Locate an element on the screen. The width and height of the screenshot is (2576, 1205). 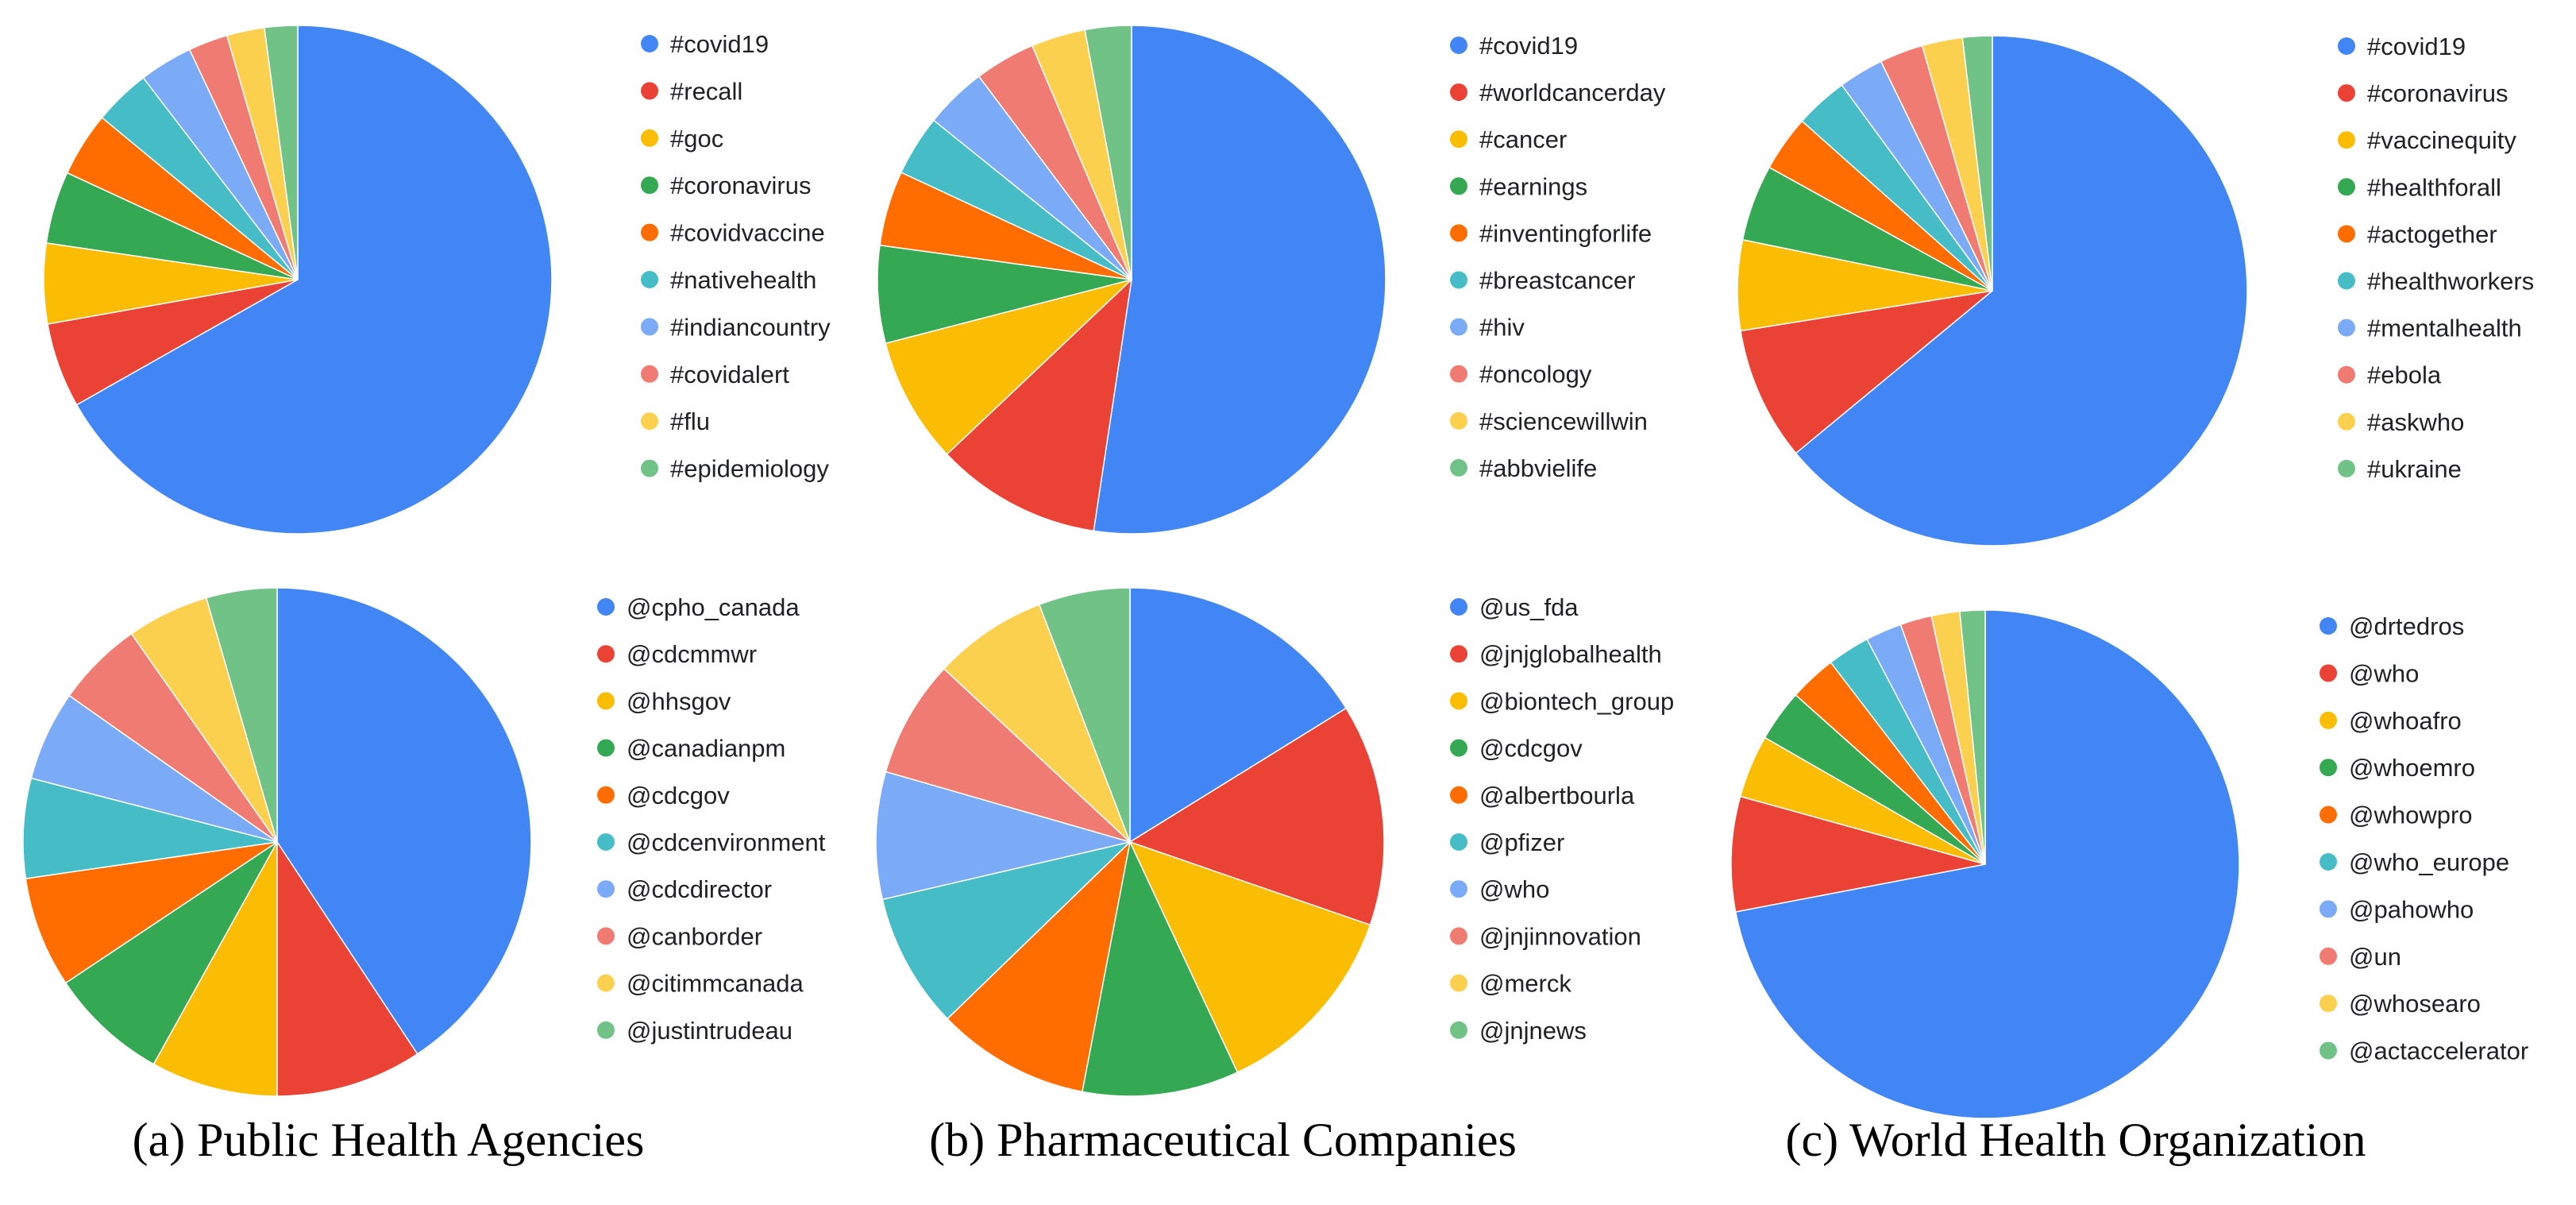
legend-label: #healthforall is located at coordinates (2434, 187).